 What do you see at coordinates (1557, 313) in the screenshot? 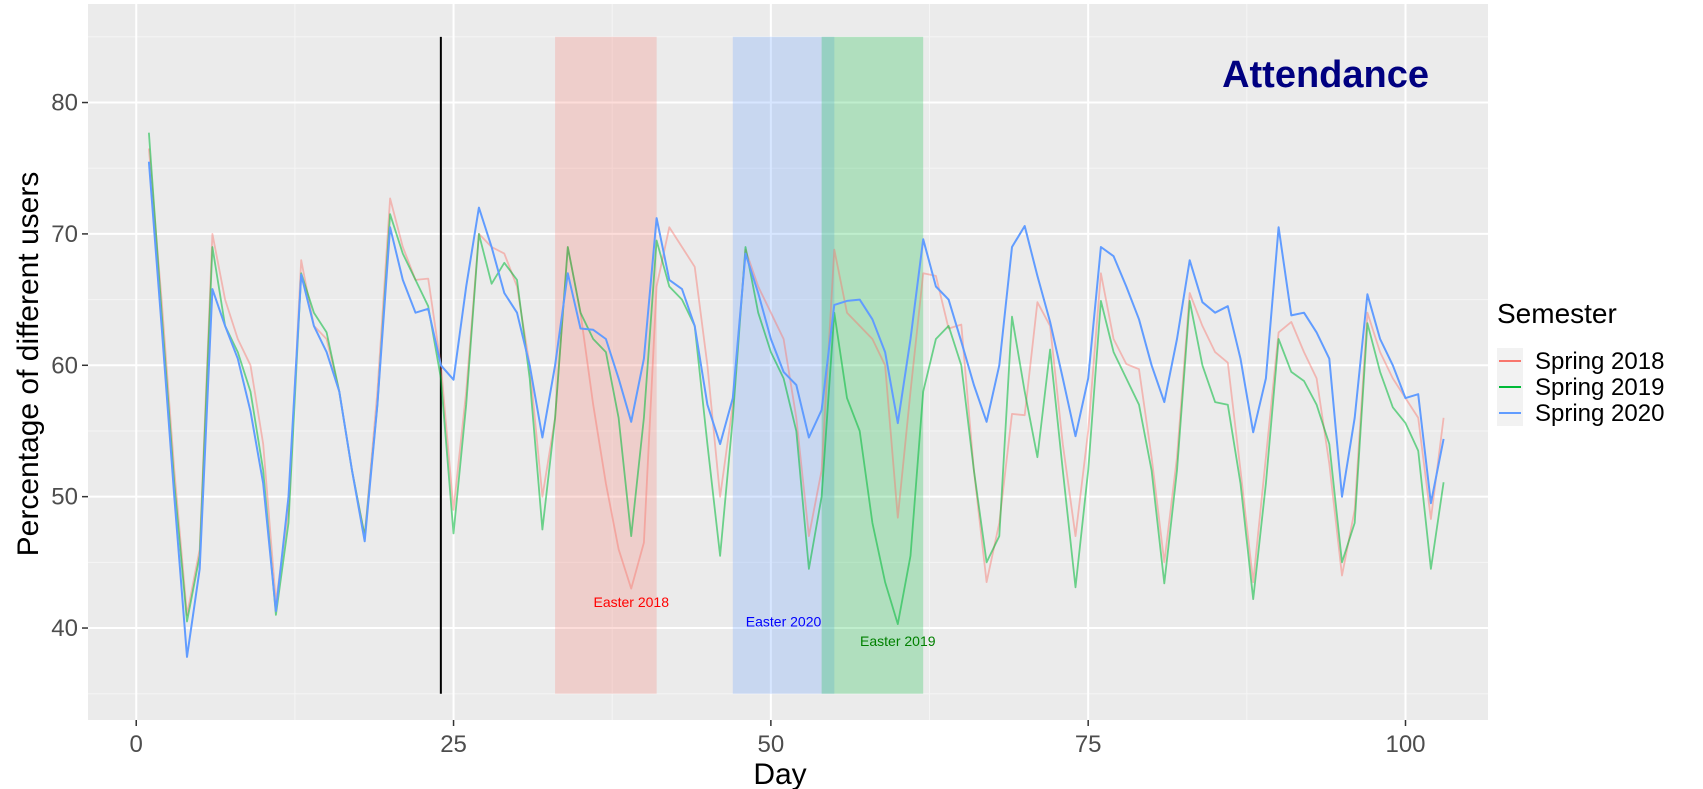
I see `legend-title: Semester` at bounding box center [1557, 313].